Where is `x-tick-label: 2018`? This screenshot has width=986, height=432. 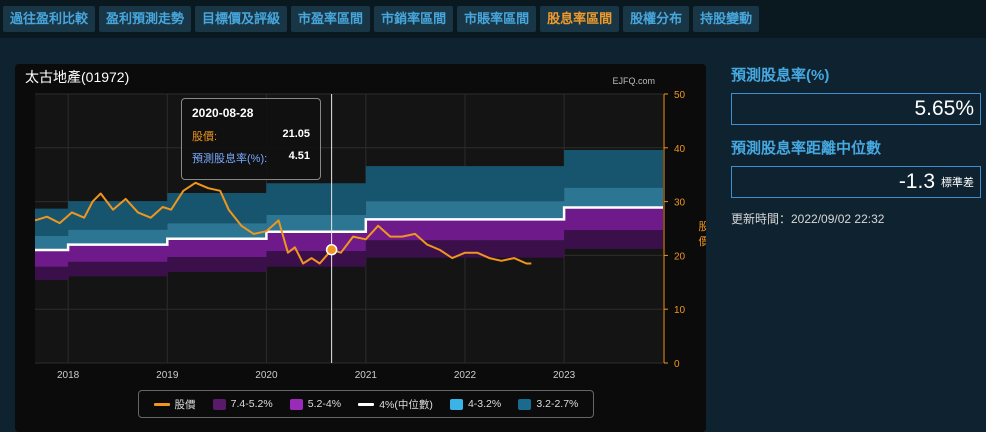 x-tick-label: 2018 is located at coordinates (68, 375).